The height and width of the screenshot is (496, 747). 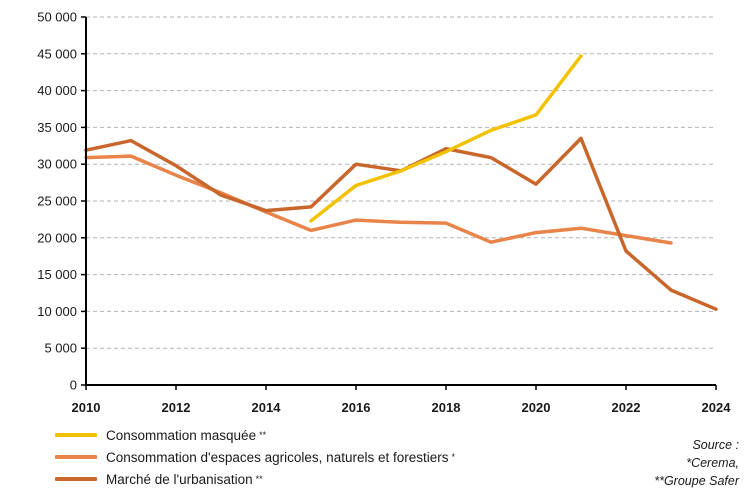 I want to click on y-tick-label: 0, so click(x=73, y=385).